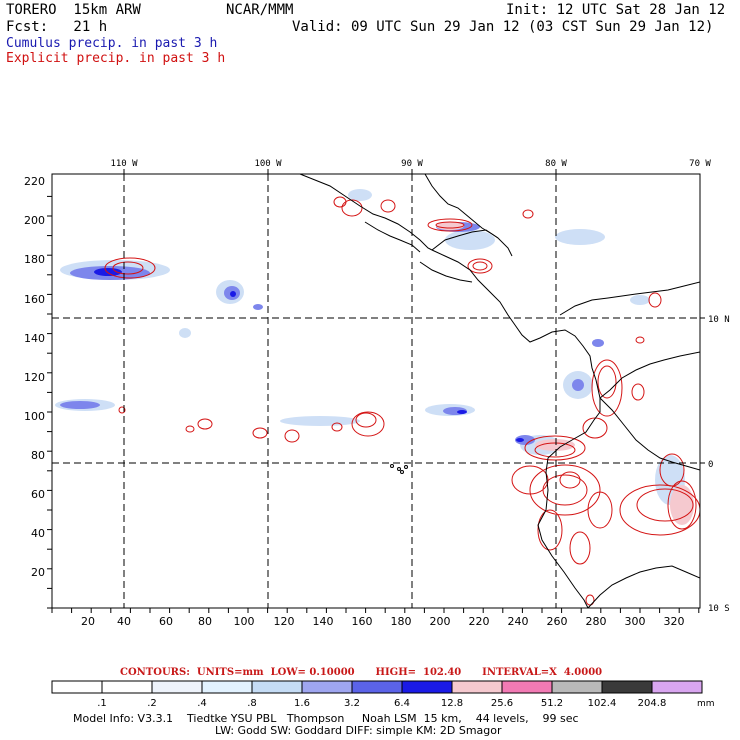 The image size is (740, 740). I want to click on y-tick-label: 180, so click(34, 259).